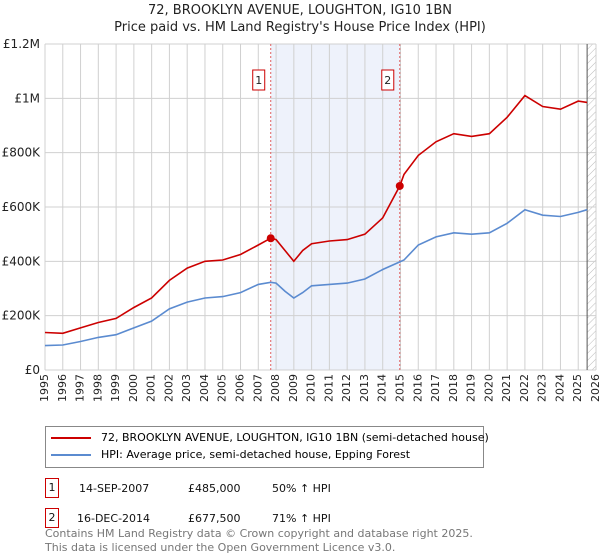 Image resolution: width=600 pixels, height=560 pixels. What do you see at coordinates (399, 388) in the screenshot?
I see `x-tick-label: 2015` at bounding box center [399, 388].